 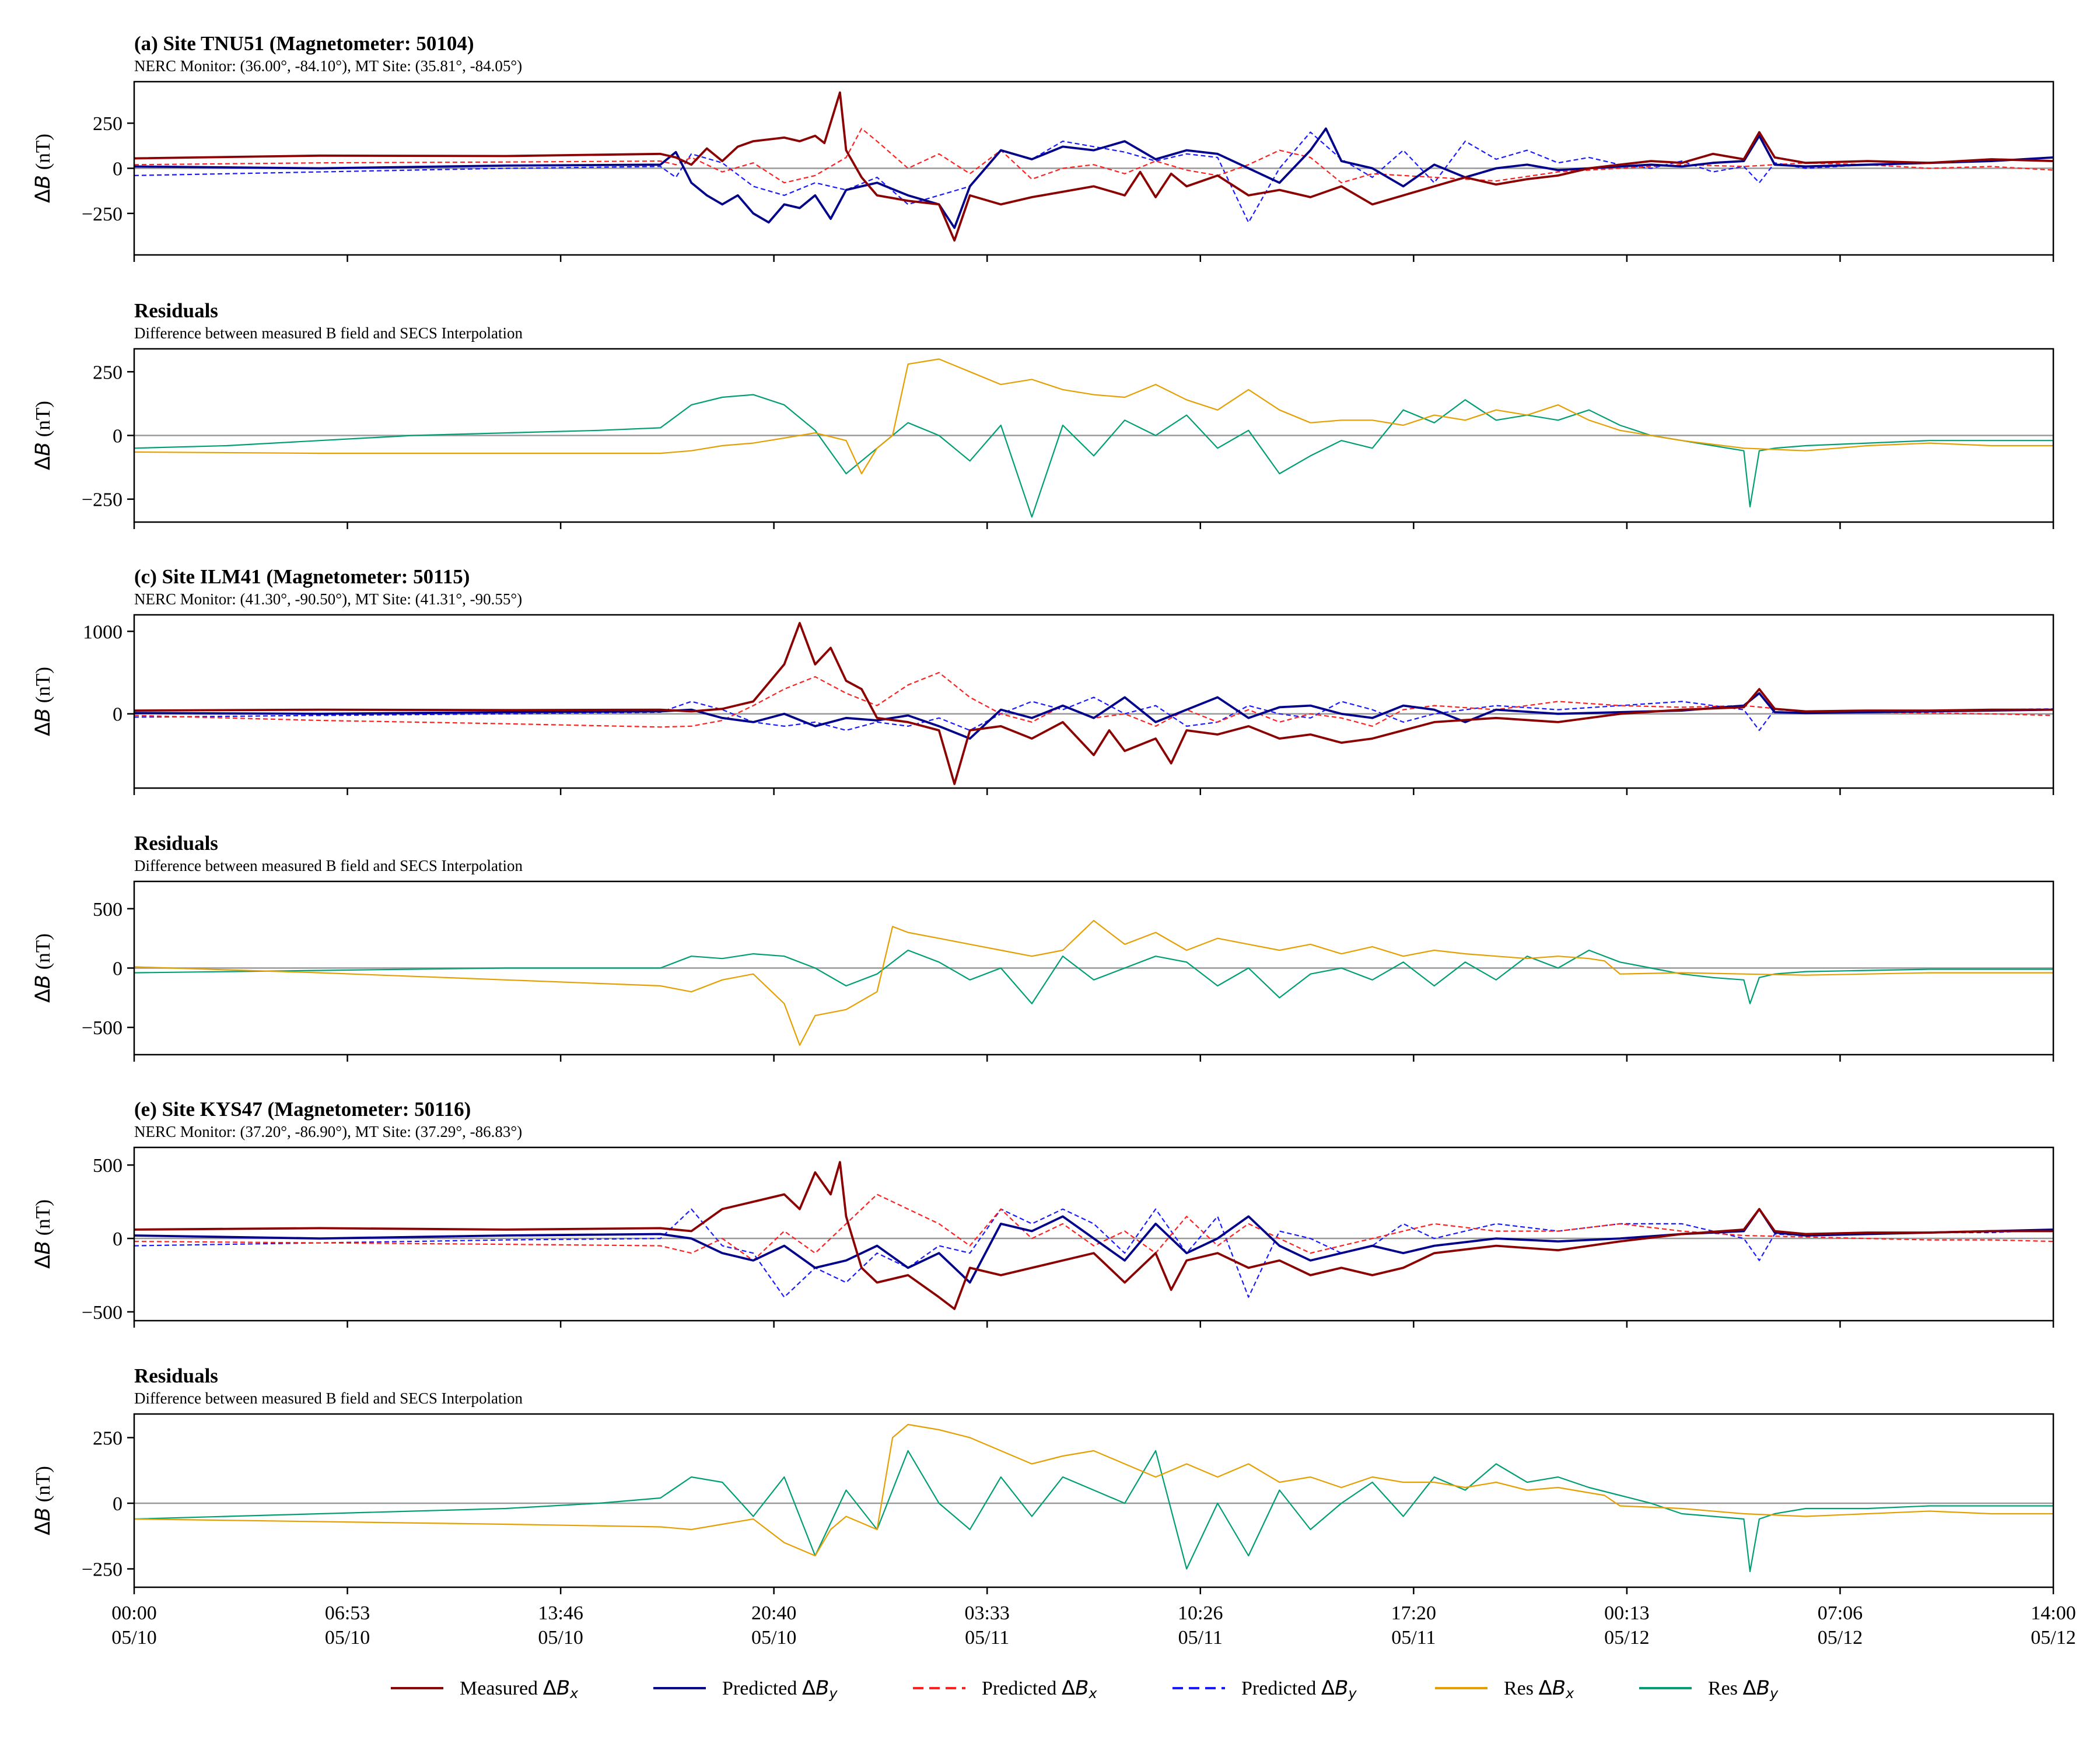 I want to click on legend-label: Predicted ΔBx, so click(x=1040, y=1689).